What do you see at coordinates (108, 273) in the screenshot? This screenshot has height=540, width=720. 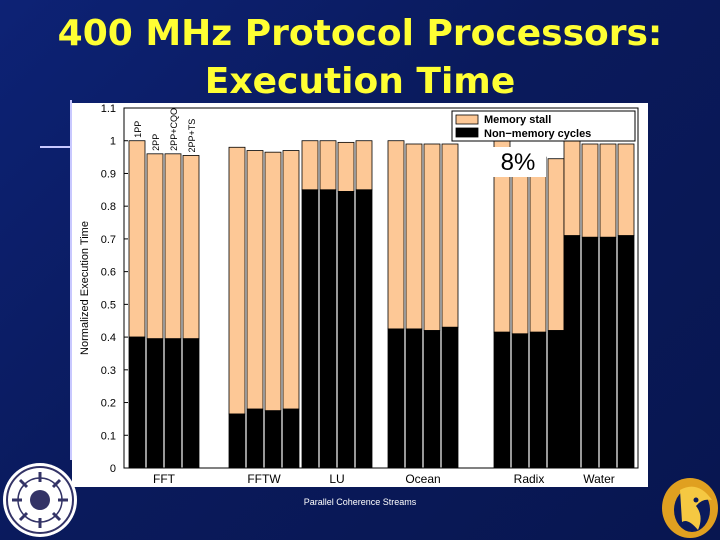 I see `y-tick-label: 0.6` at bounding box center [108, 273].